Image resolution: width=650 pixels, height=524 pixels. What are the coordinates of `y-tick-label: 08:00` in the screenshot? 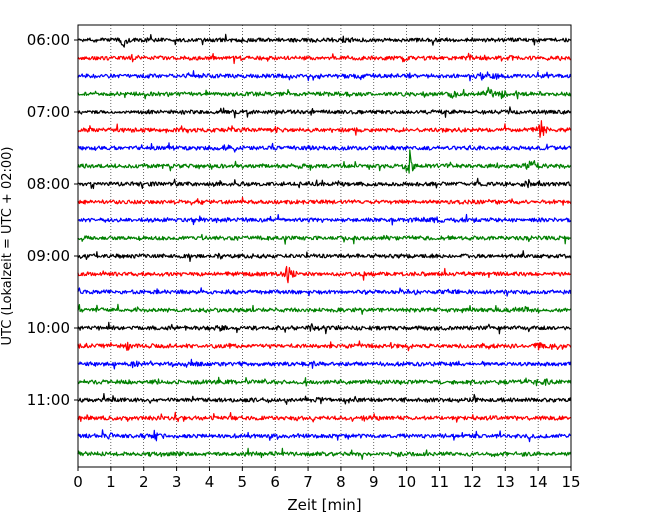 It's located at (48, 184).